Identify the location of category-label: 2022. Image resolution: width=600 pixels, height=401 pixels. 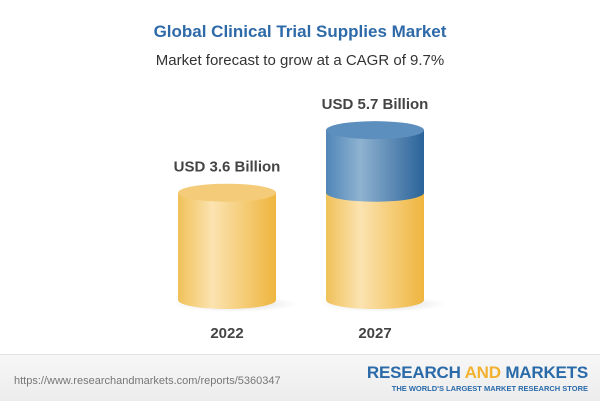
(226, 333).